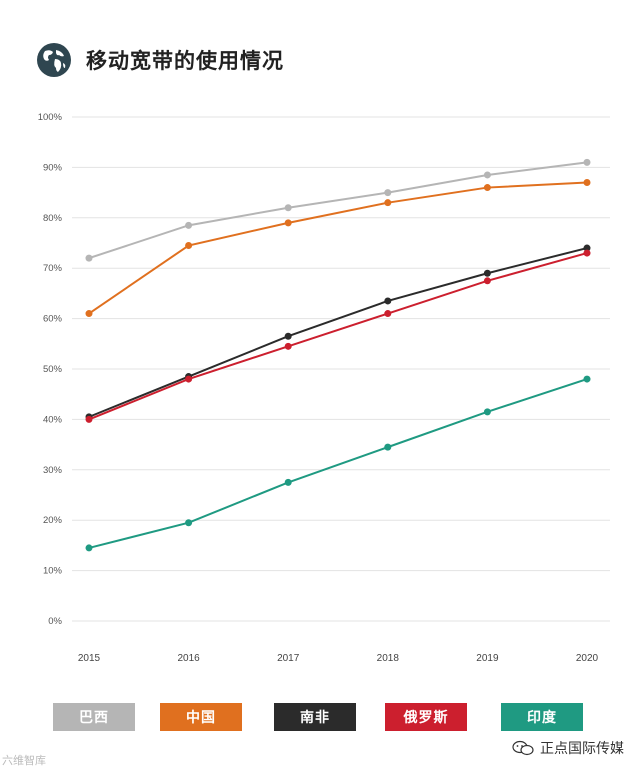 The width and height of the screenshot is (640, 775). What do you see at coordinates (53, 419) in the screenshot?
I see `y-tick-label: 40%` at bounding box center [53, 419].